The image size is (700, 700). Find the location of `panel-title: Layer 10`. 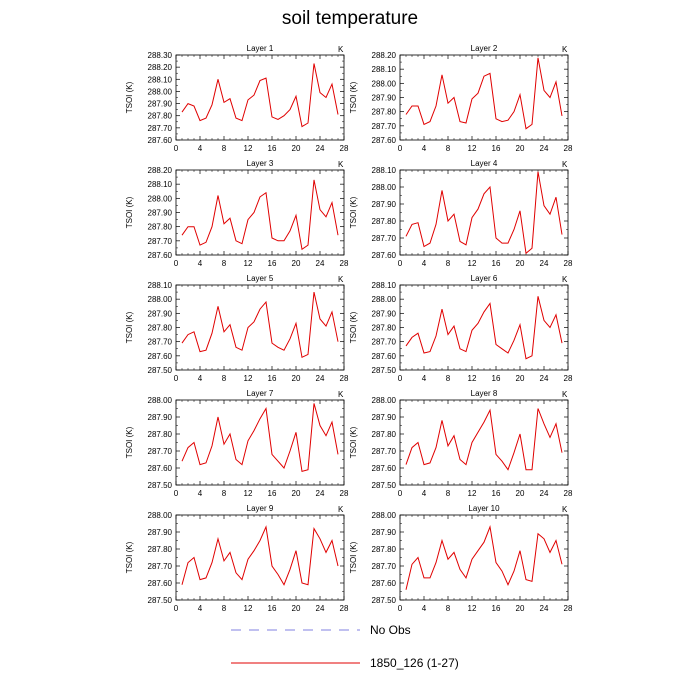

panel-title: Layer 10 is located at coordinates (484, 508).